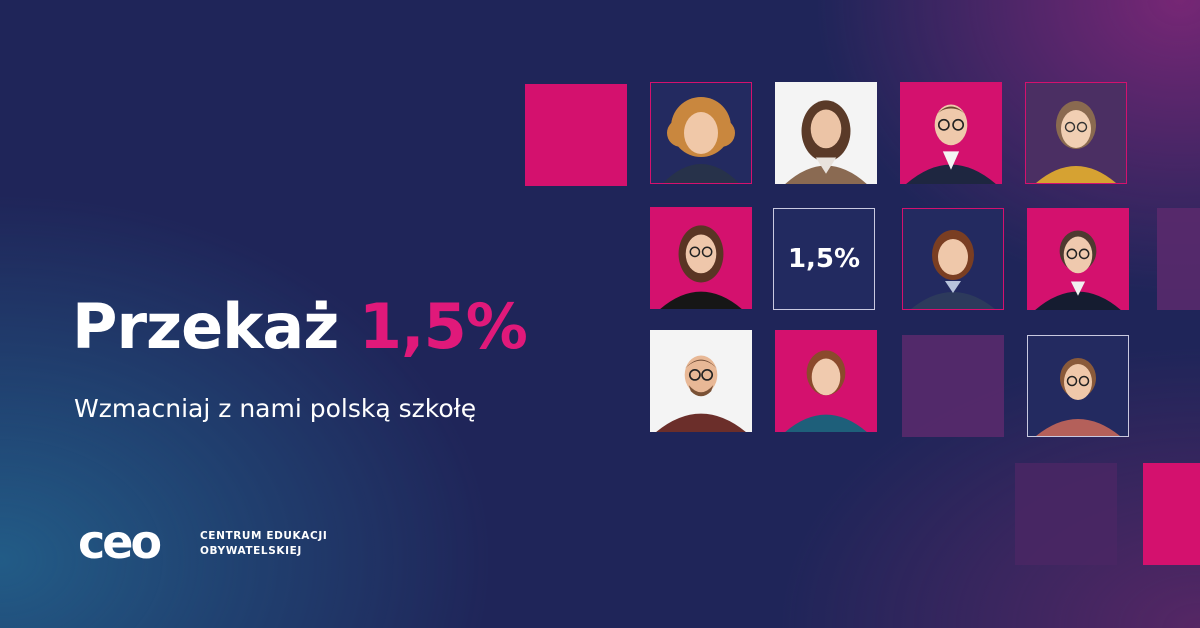  What do you see at coordinates (443, 326) in the screenshot?
I see `headline-accent: 1,5%` at bounding box center [443, 326].